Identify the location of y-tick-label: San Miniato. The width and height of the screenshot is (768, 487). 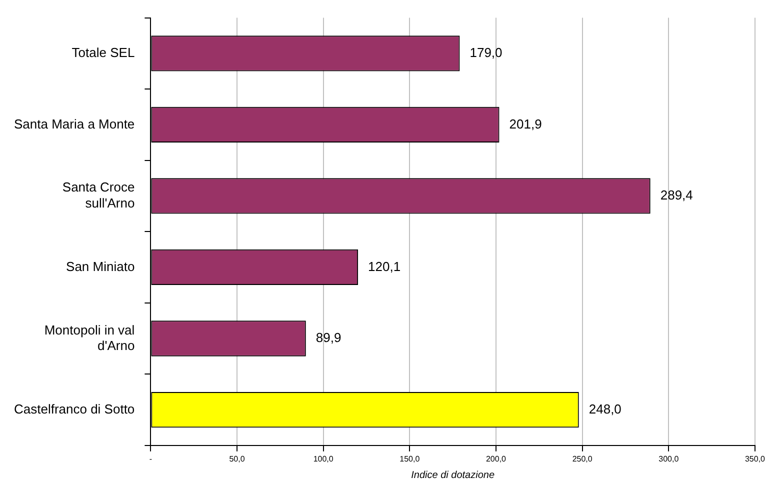
(100, 266).